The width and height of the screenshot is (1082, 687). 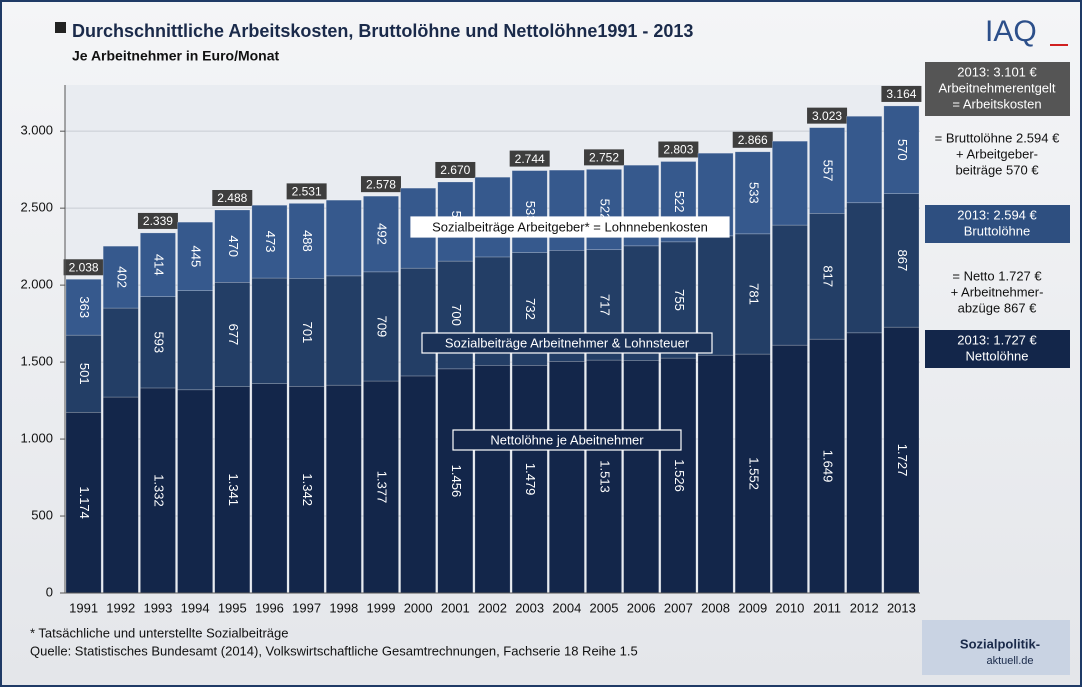 I want to click on x-tick-label: 2006, so click(x=641, y=607).